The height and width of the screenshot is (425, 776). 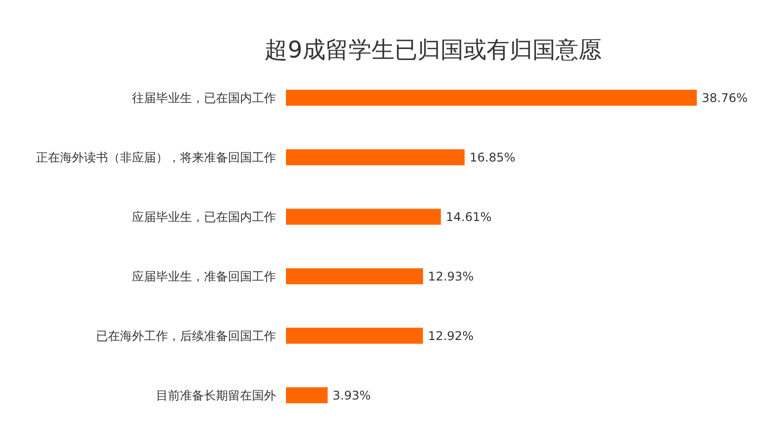 What do you see at coordinates (204, 97) in the screenshot?
I see `y-tick-label: 往届毕业生，已在国内工作` at bounding box center [204, 97].